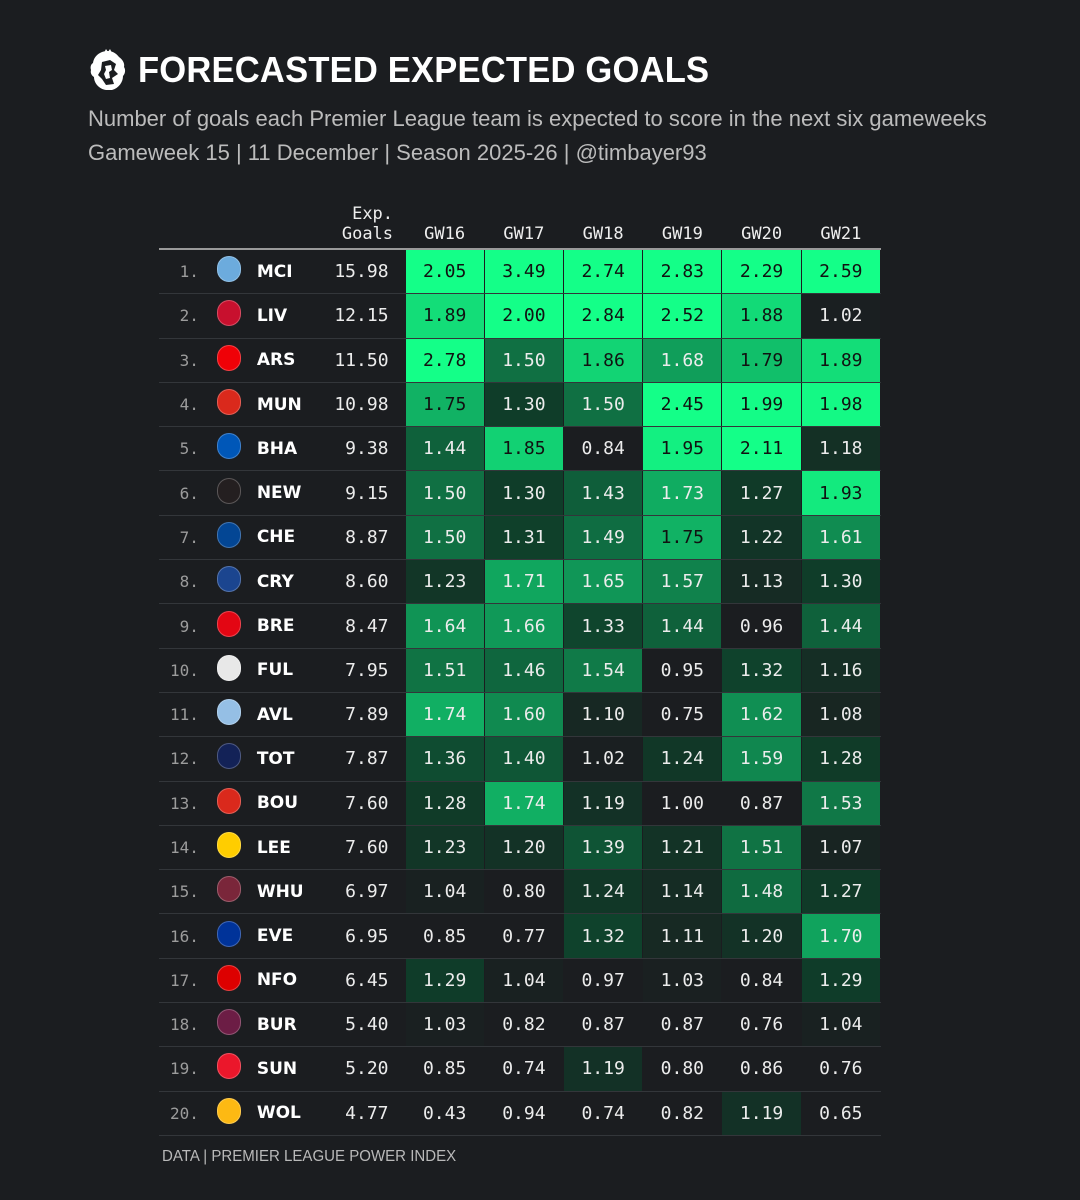 This screenshot has height=1200, width=1080. I want to click on team-abbr: LIV, so click(284, 316).